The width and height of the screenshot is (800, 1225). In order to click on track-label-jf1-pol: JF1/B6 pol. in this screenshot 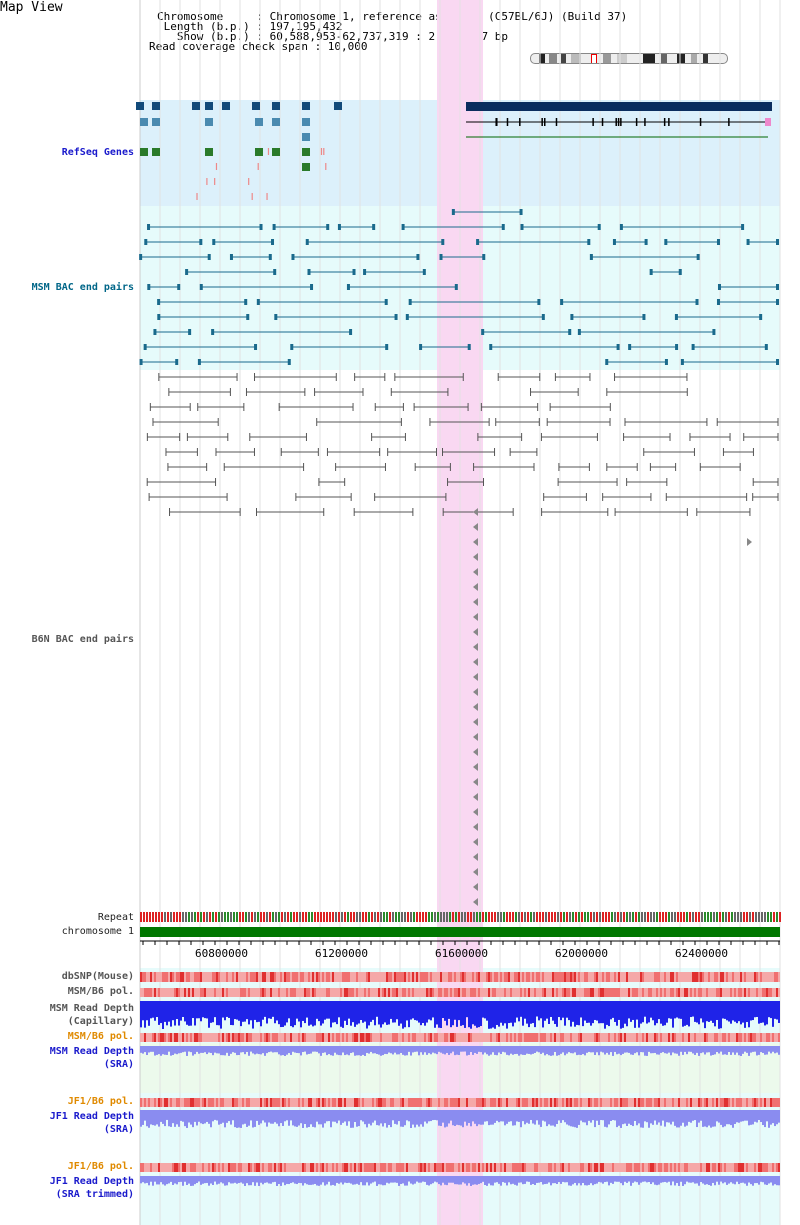, I will do `click(100, 1101)`.